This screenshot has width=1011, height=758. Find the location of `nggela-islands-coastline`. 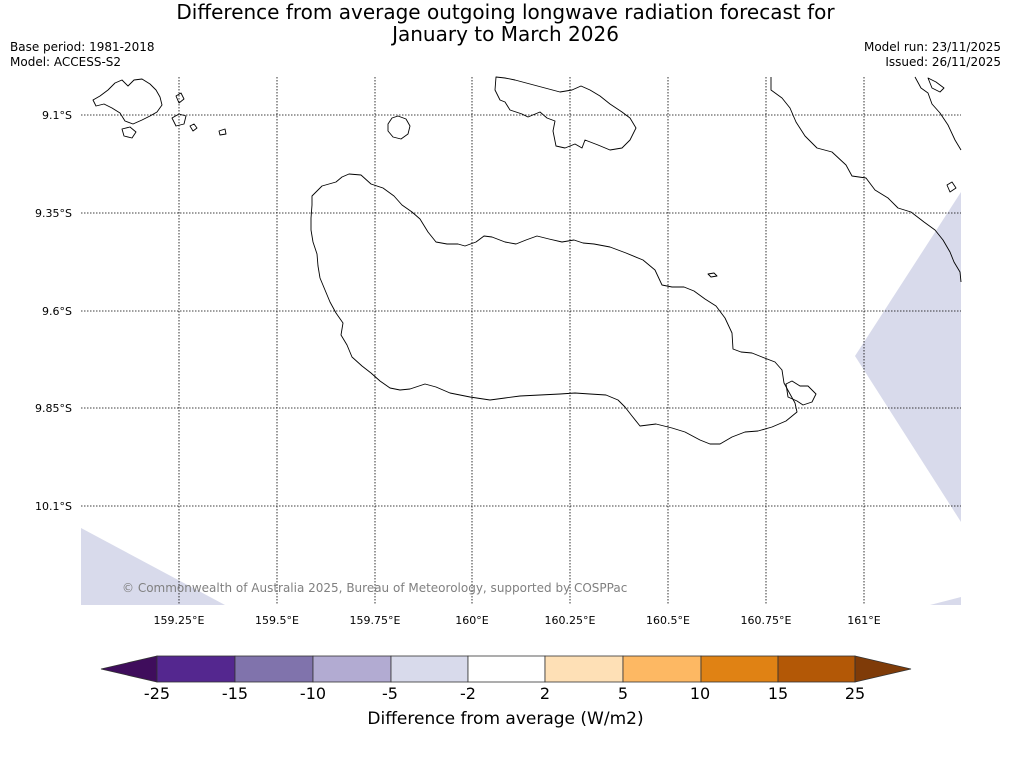

nggela-islands-coastline is located at coordinates (565, 113).